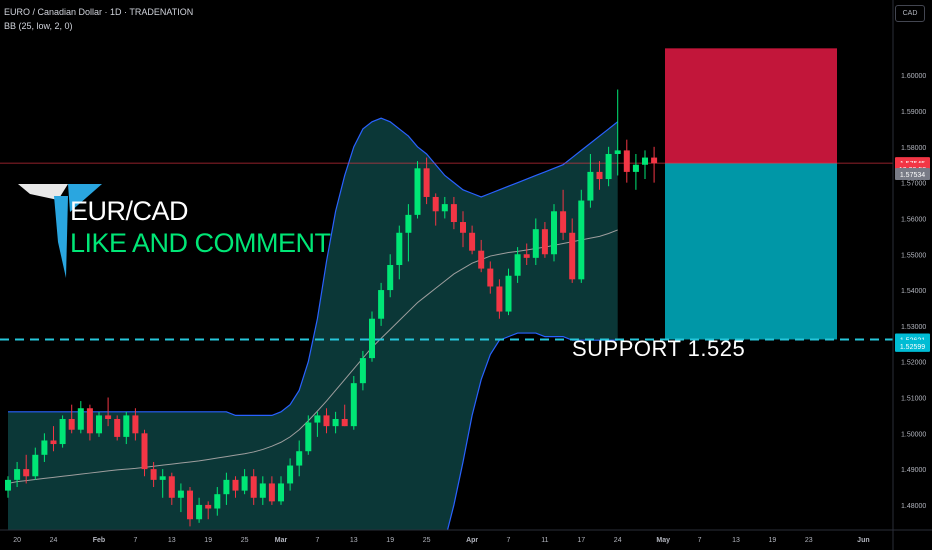 This screenshot has width=932, height=550. I want to click on brand-pair: EUR/CAD, so click(129, 211).